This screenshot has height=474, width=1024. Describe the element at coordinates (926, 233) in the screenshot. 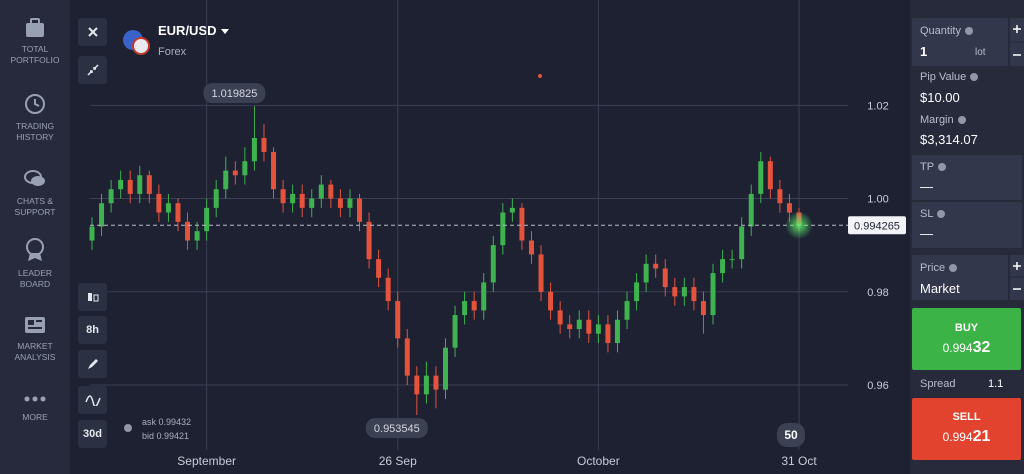

I see `sl: —` at that location.